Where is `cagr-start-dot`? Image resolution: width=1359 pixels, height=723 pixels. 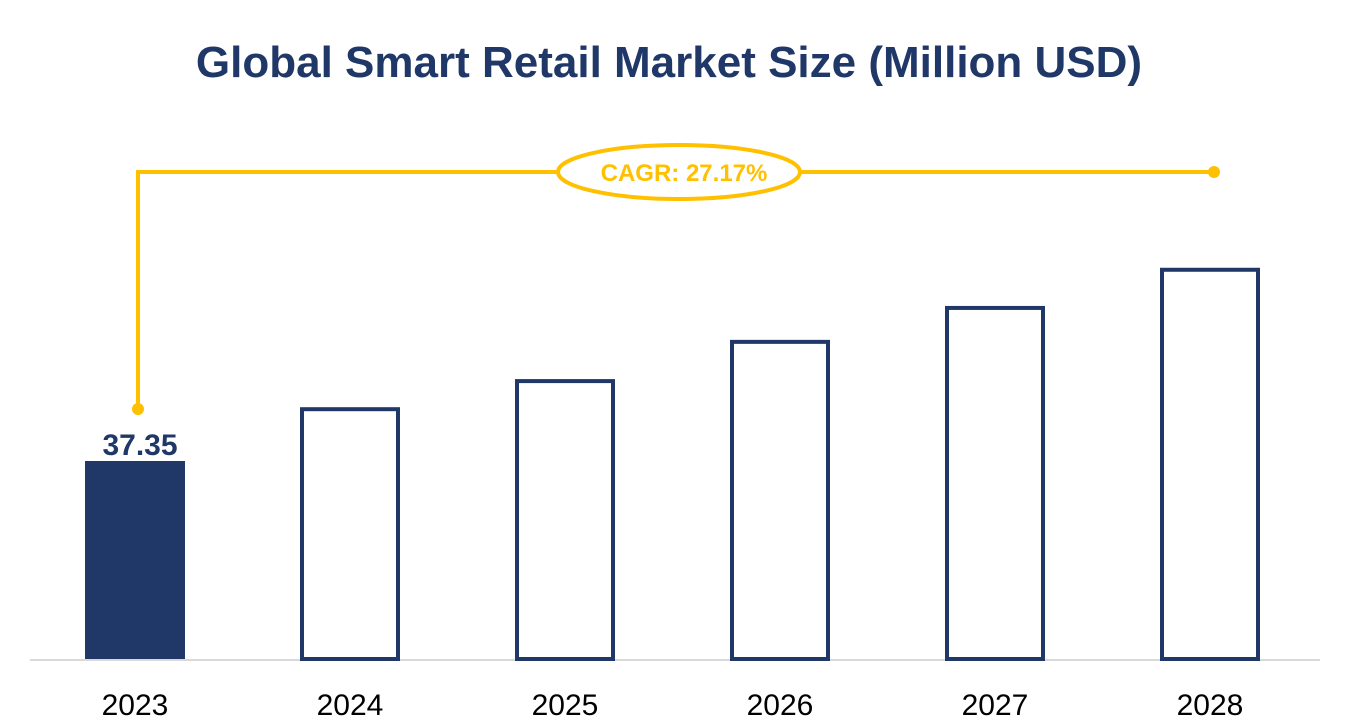 cagr-start-dot is located at coordinates (138, 409).